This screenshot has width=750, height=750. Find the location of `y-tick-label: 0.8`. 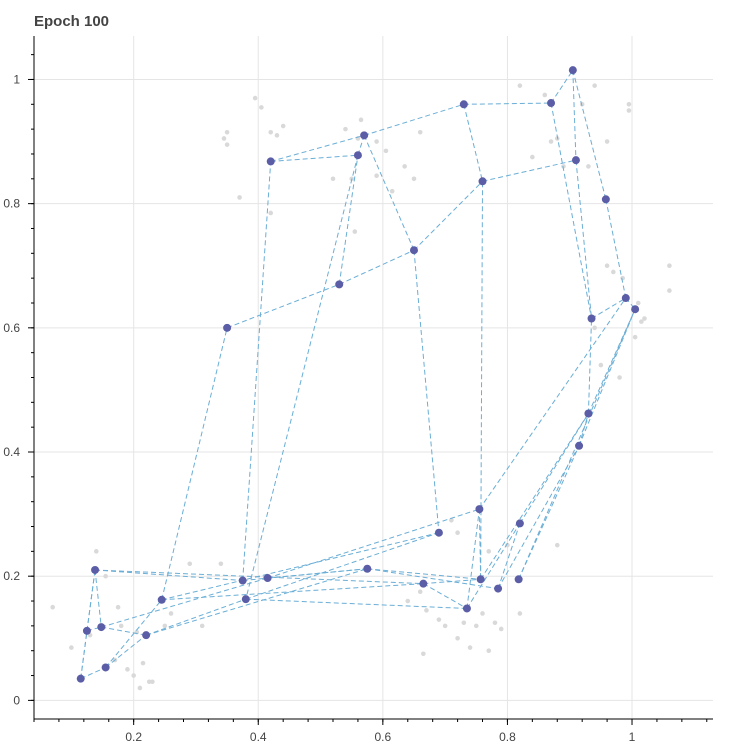

y-tick-label: 0.8 is located at coordinates (11, 204).